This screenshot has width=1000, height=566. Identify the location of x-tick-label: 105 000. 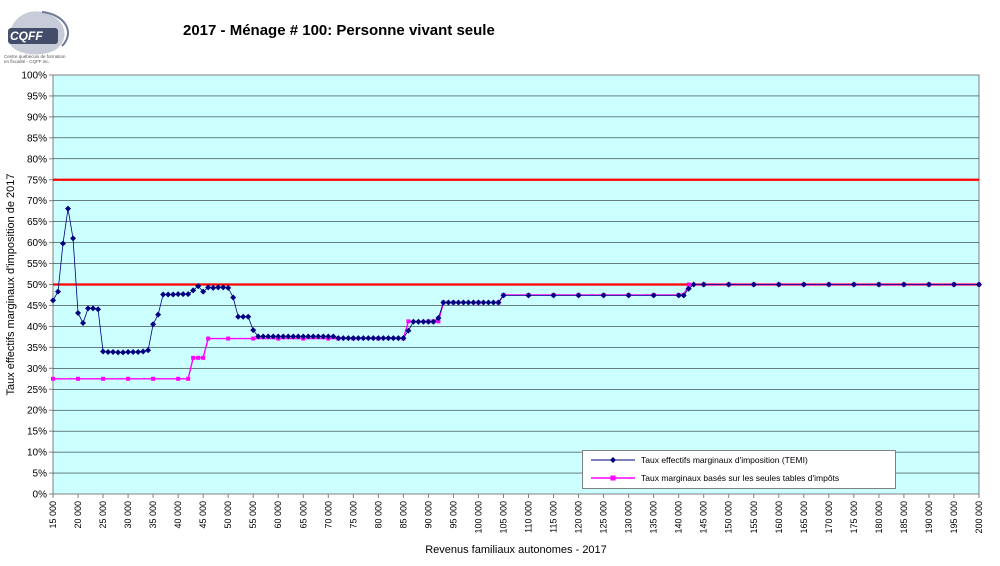
(503, 517).